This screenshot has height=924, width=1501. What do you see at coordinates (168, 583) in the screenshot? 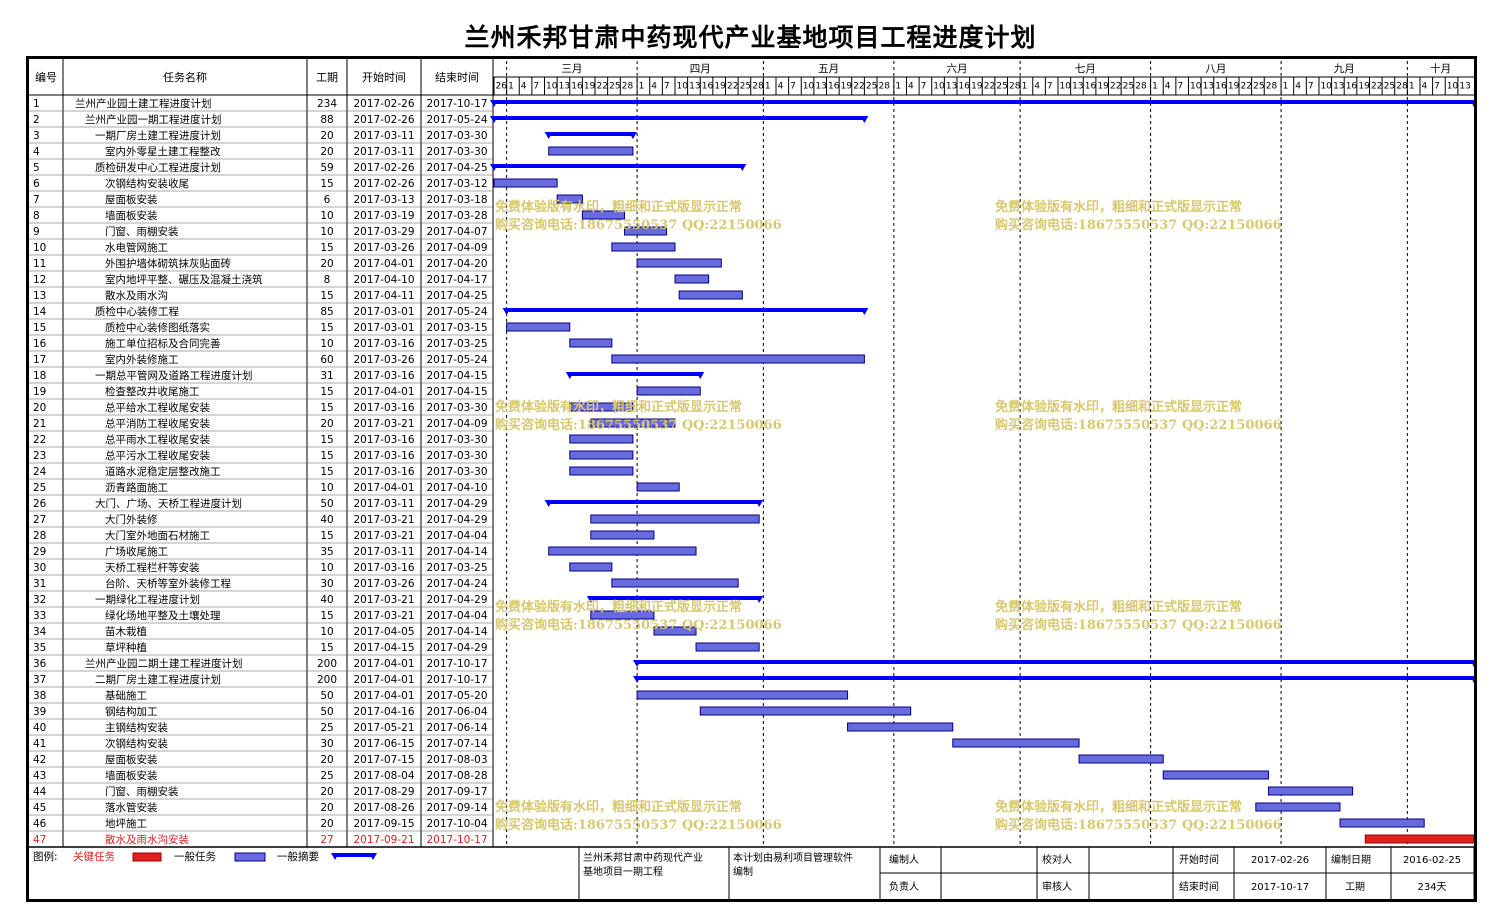
I see `task-name: 台阶、天桥等室外装修工程` at bounding box center [168, 583].